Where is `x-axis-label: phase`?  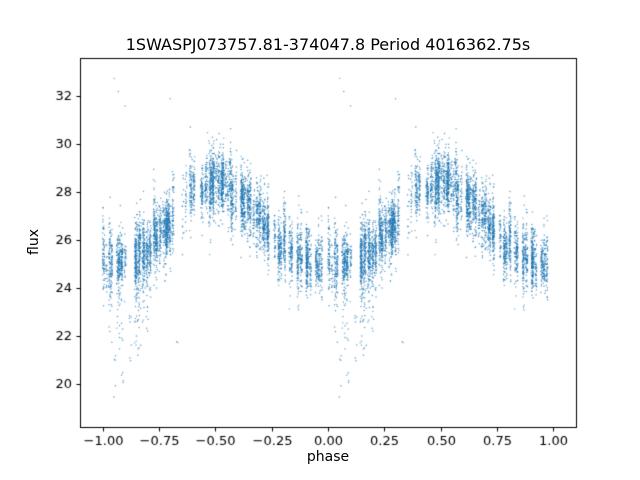 x-axis-label: phase is located at coordinates (328, 457).